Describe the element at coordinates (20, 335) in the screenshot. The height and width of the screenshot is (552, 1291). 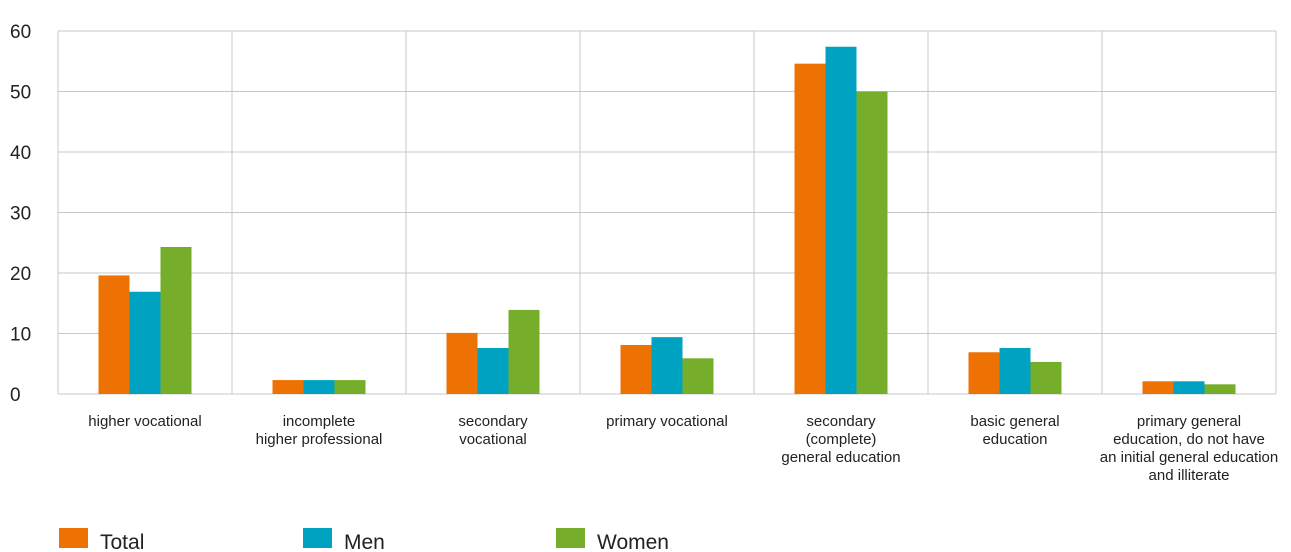
I see `y-tick-label: 10` at that location.